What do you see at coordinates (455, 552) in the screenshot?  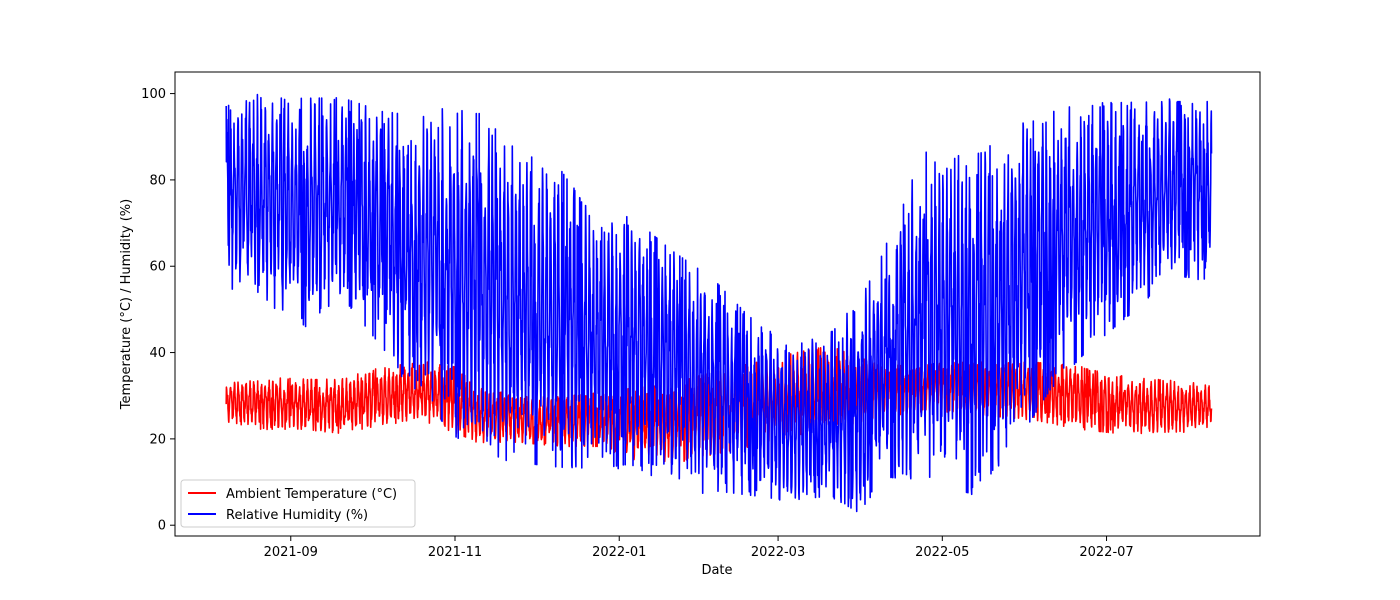 I see `x-tick-label: 2021-11` at bounding box center [455, 552].